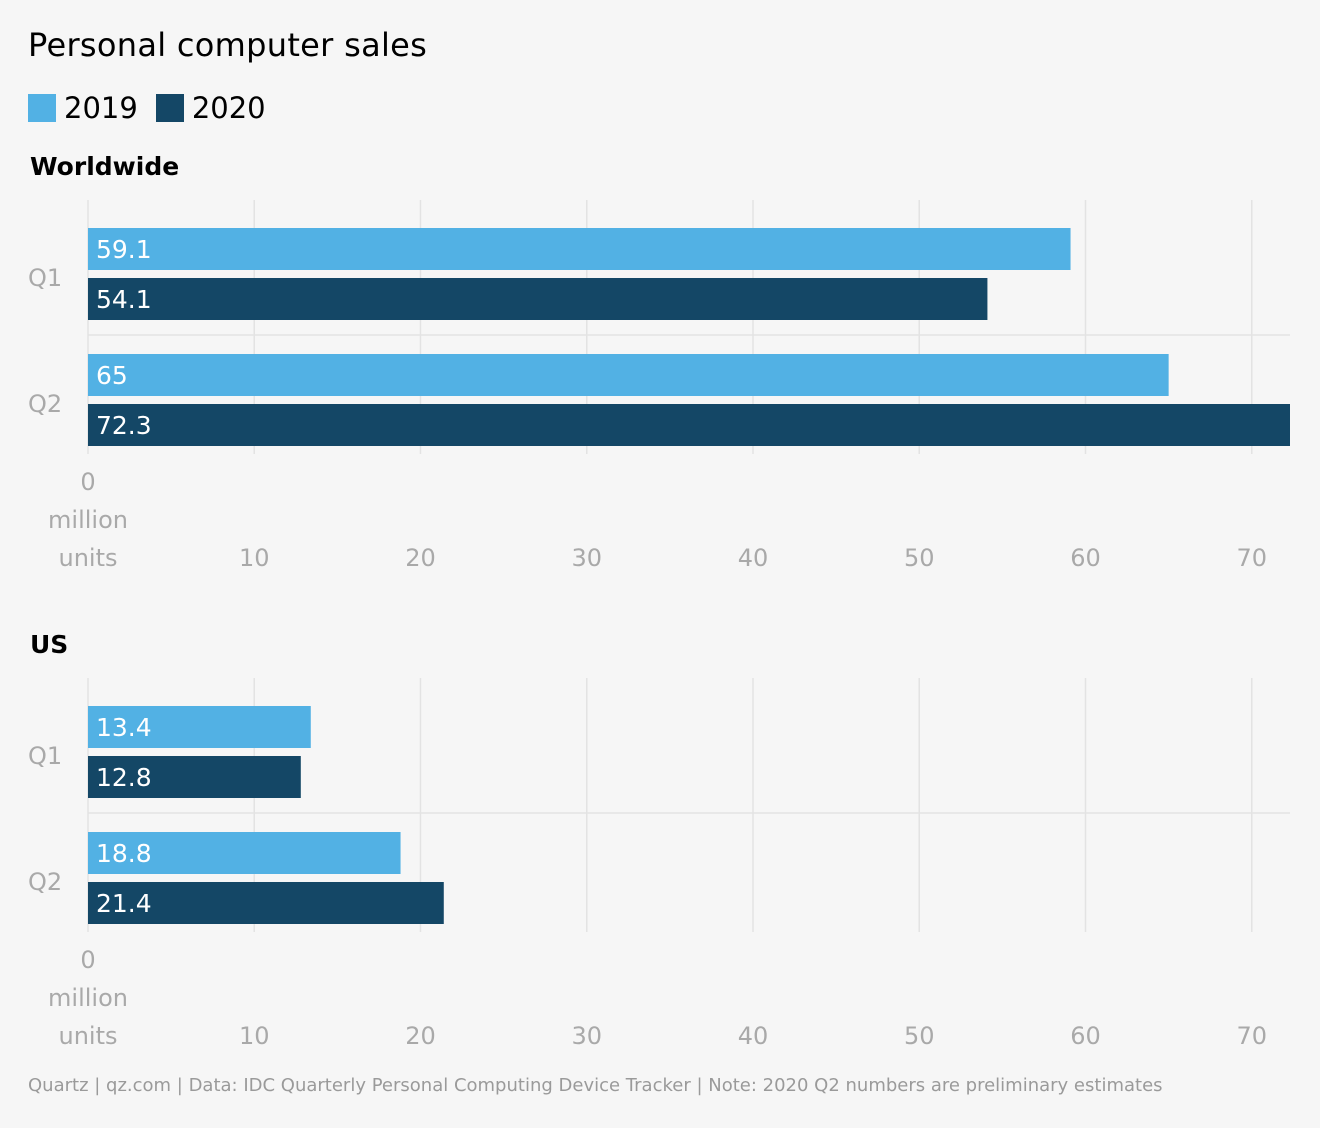  Describe the element at coordinates (169, 108) in the screenshot. I see `legend-swatch-2020` at that location.